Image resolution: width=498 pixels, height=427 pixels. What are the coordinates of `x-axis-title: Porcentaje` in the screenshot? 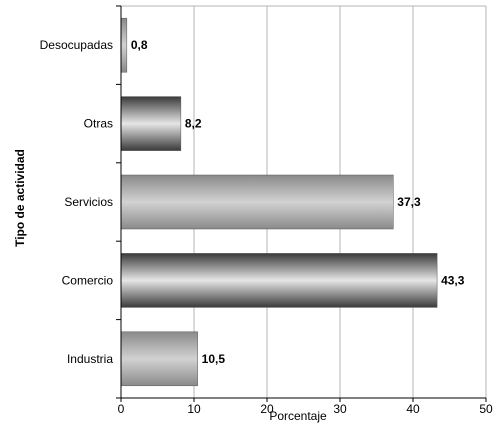 It's located at (298, 416).